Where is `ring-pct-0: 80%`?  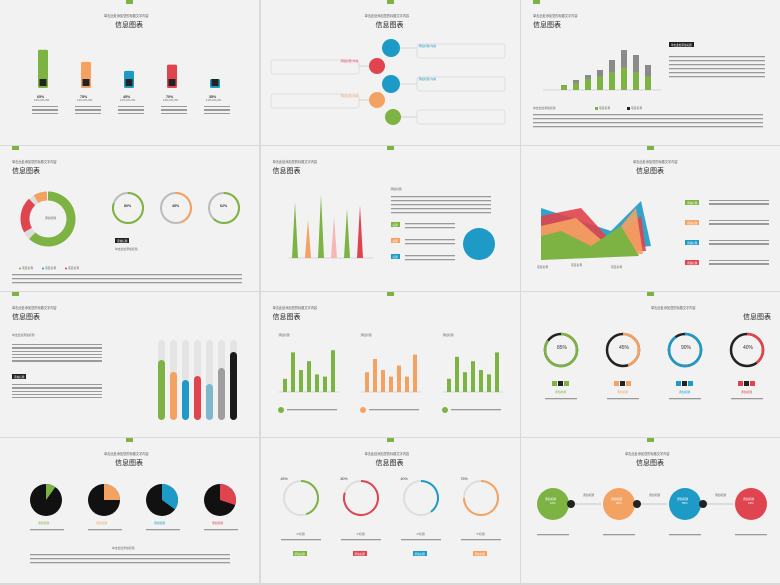
ring-pct-0: 80% is located at coordinates (128, 206).